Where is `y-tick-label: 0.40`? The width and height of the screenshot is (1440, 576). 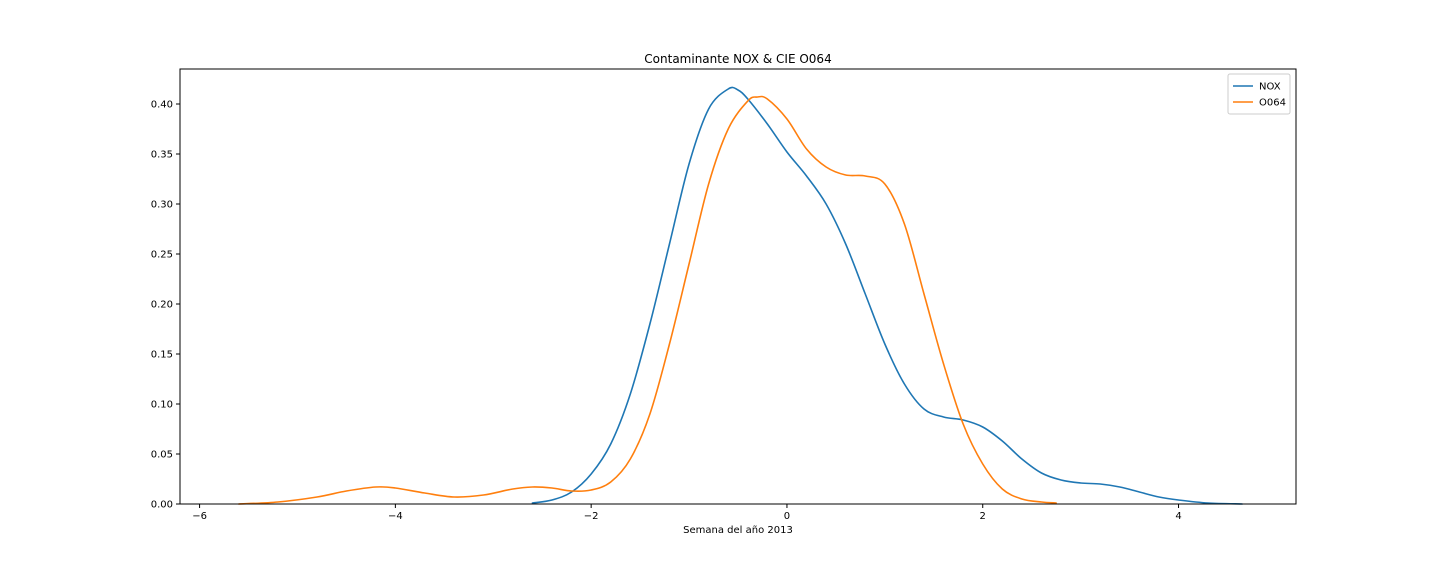
y-tick-label: 0.40 is located at coordinates (162, 105).